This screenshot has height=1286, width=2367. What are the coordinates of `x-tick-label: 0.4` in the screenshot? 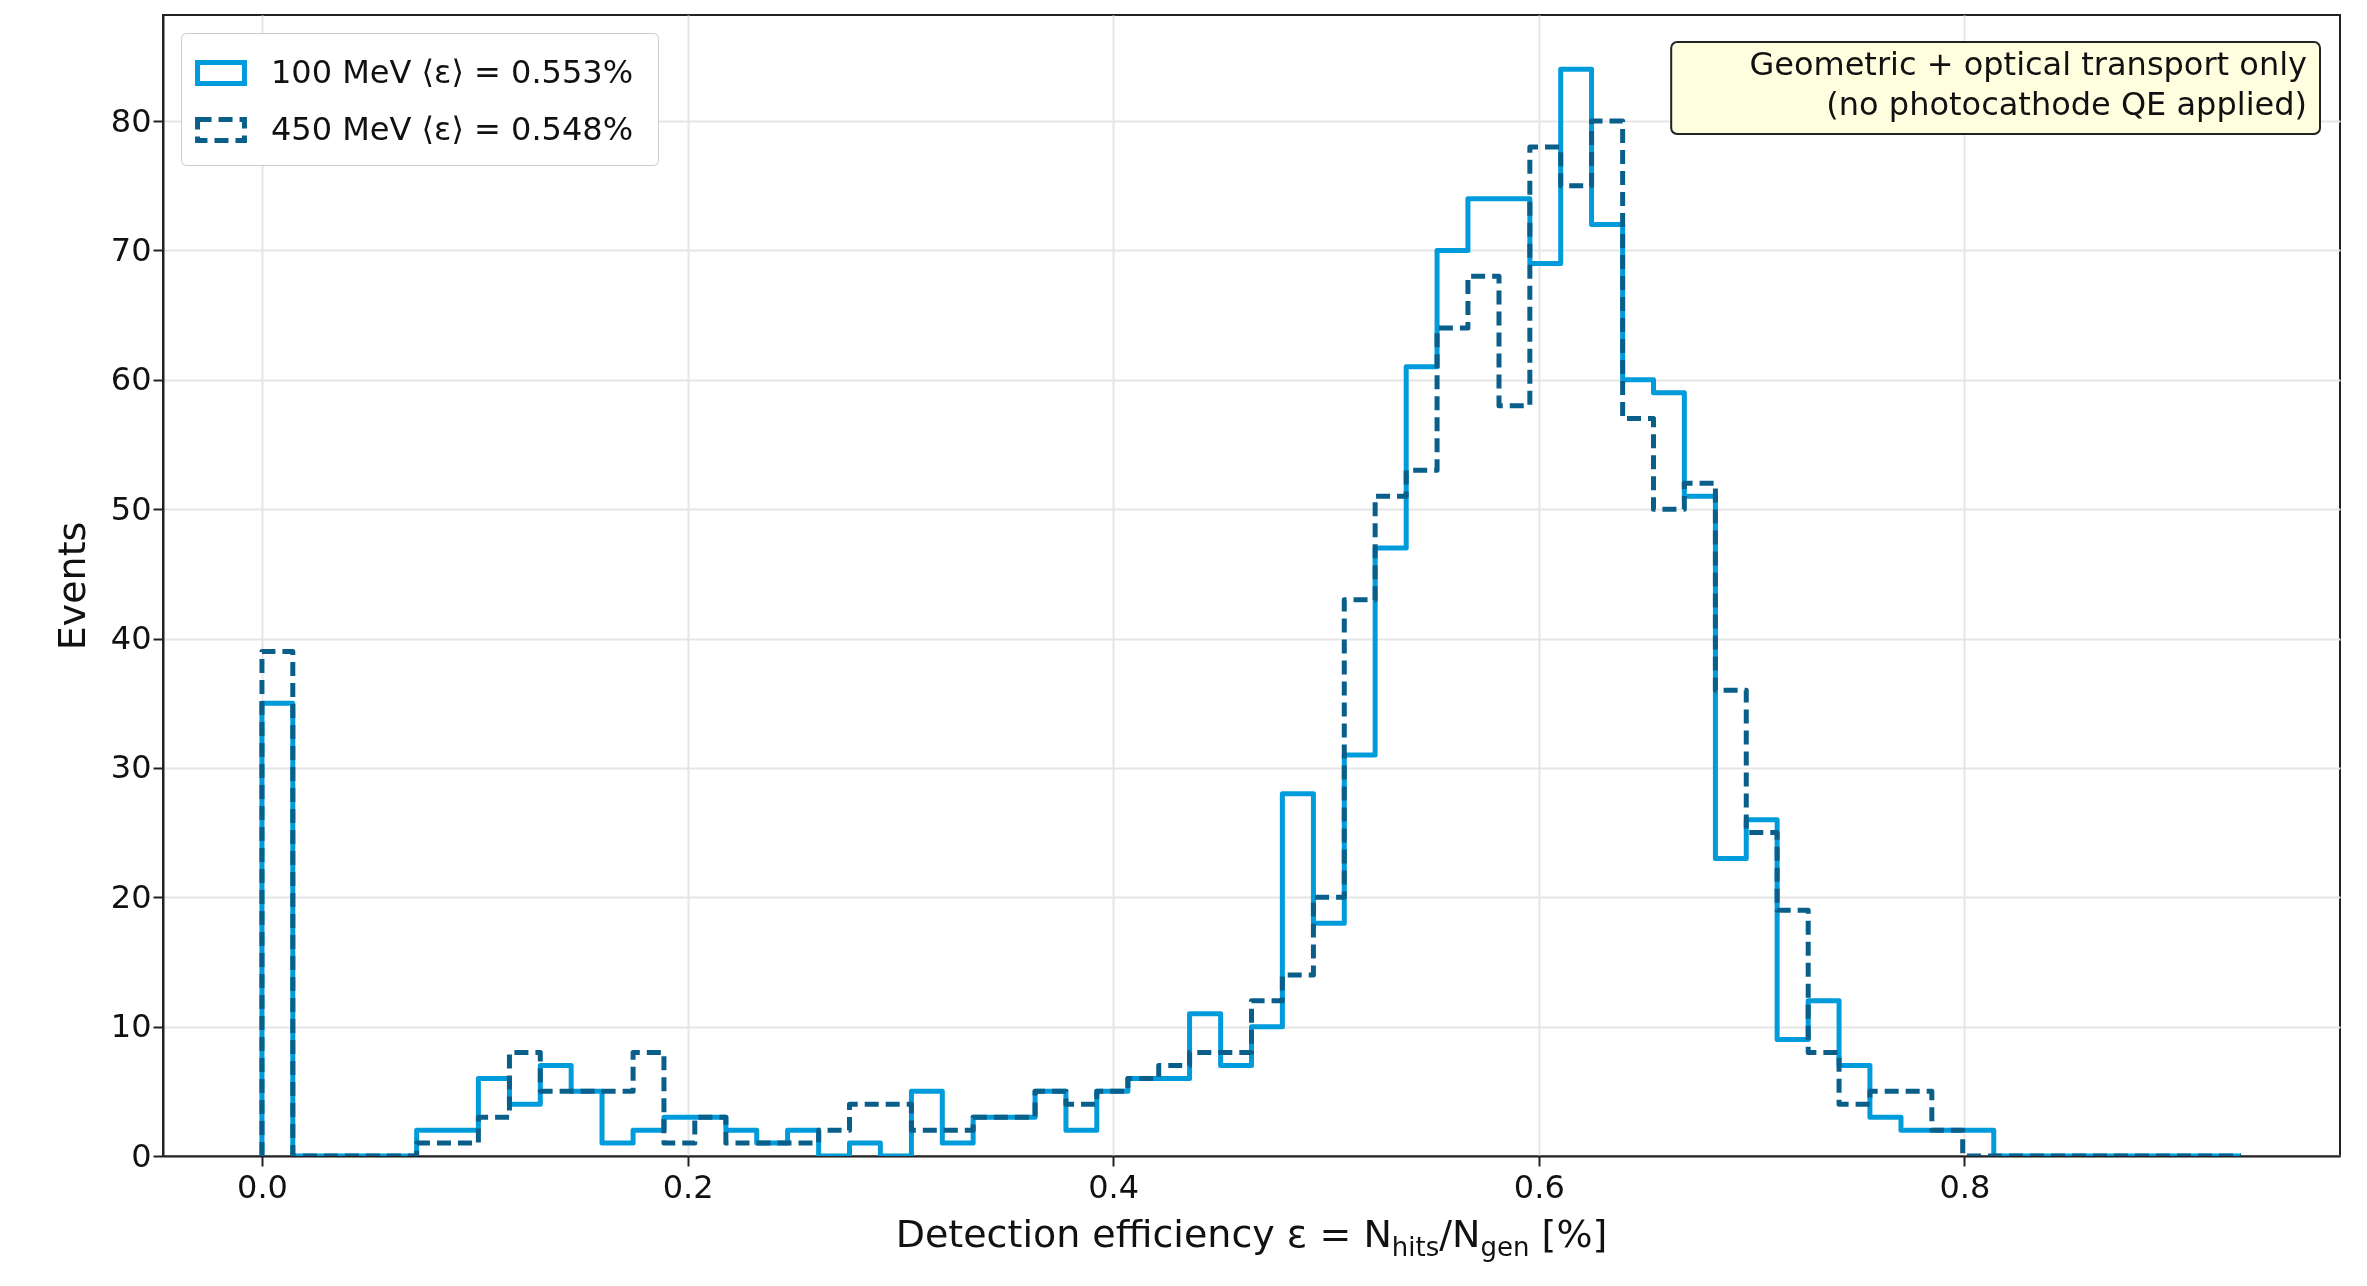 It's located at (1114, 1186).